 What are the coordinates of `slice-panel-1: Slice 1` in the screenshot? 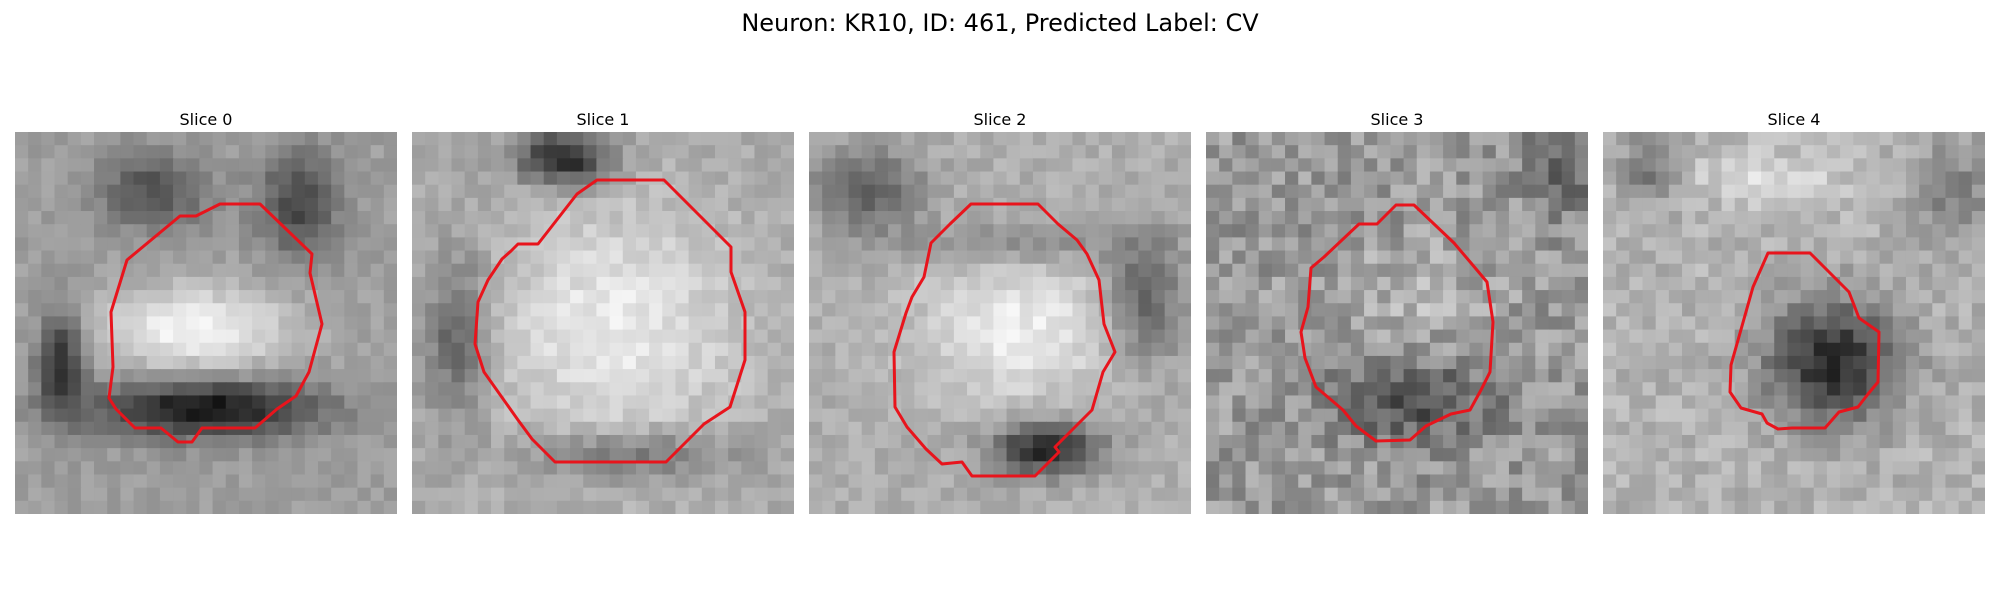 It's located at (603, 311).